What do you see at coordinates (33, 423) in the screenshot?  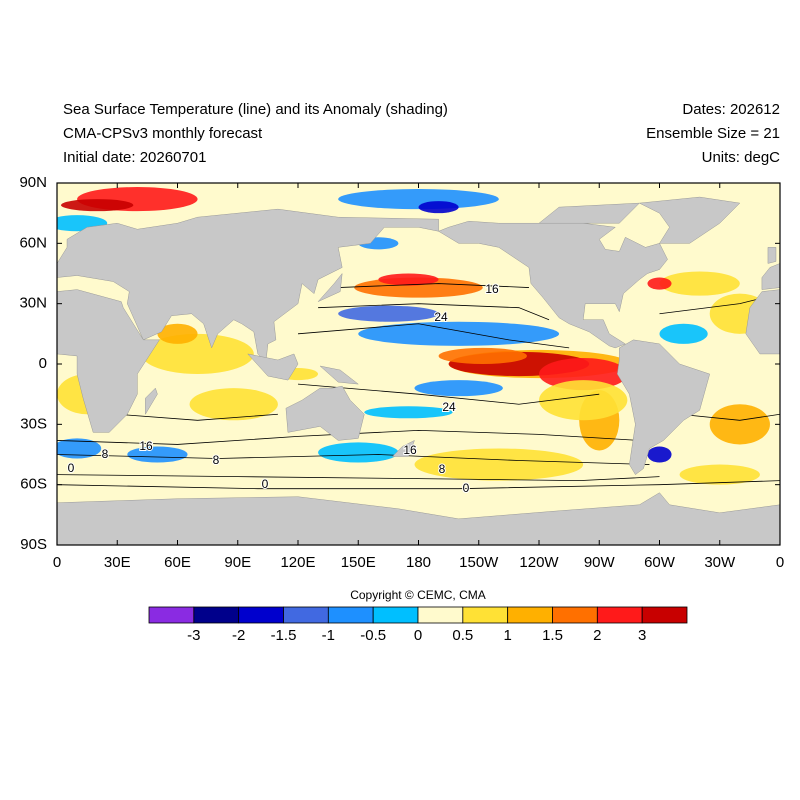 I see `y-tick-label: 30S` at bounding box center [33, 423].